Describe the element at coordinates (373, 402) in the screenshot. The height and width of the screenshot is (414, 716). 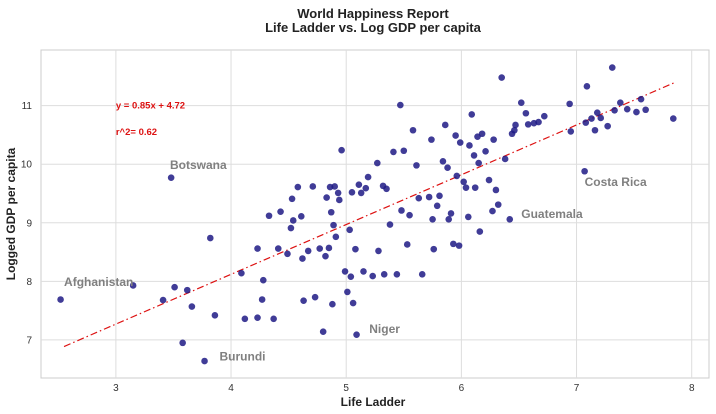
I see `x-axis-label: Life Ladder` at that location.